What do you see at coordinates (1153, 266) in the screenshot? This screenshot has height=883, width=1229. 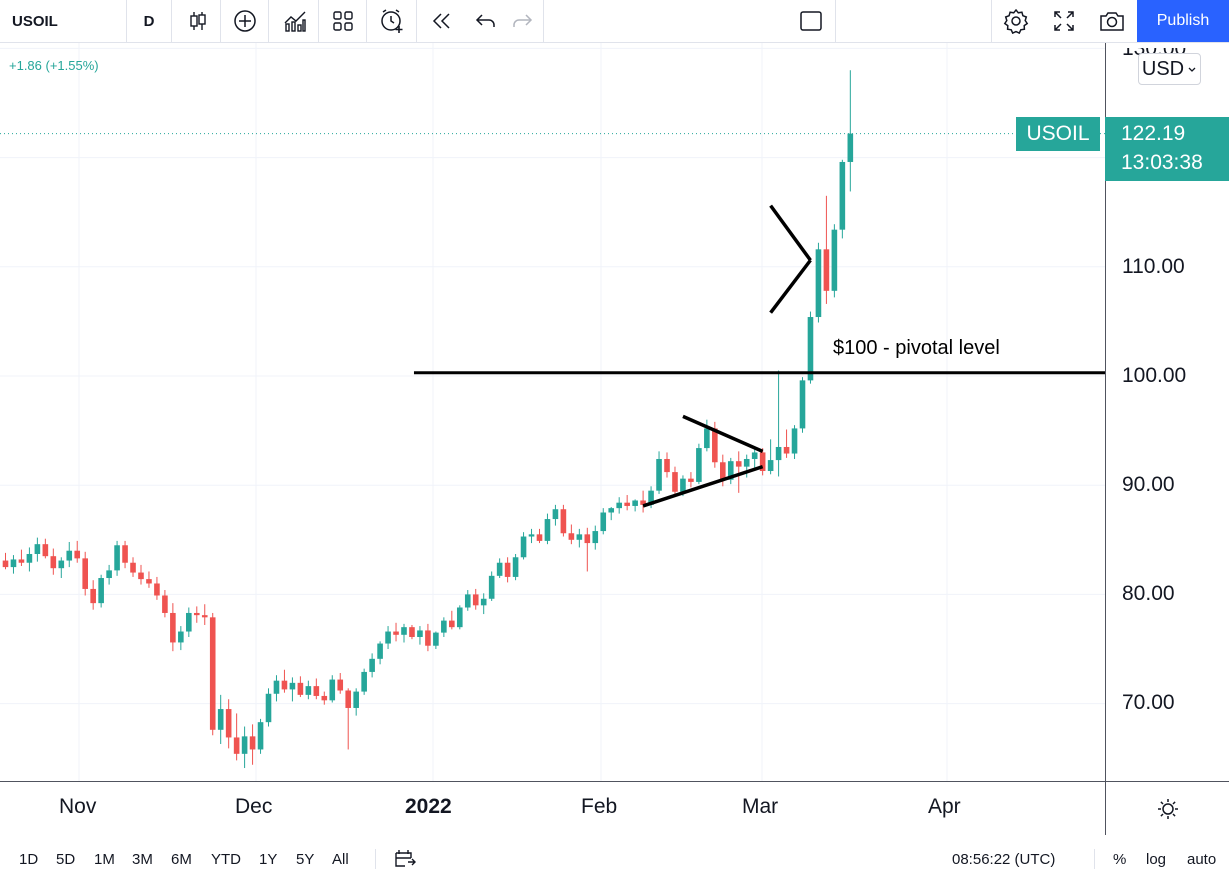 I see `price-axis-label: 110.00` at bounding box center [1153, 266].